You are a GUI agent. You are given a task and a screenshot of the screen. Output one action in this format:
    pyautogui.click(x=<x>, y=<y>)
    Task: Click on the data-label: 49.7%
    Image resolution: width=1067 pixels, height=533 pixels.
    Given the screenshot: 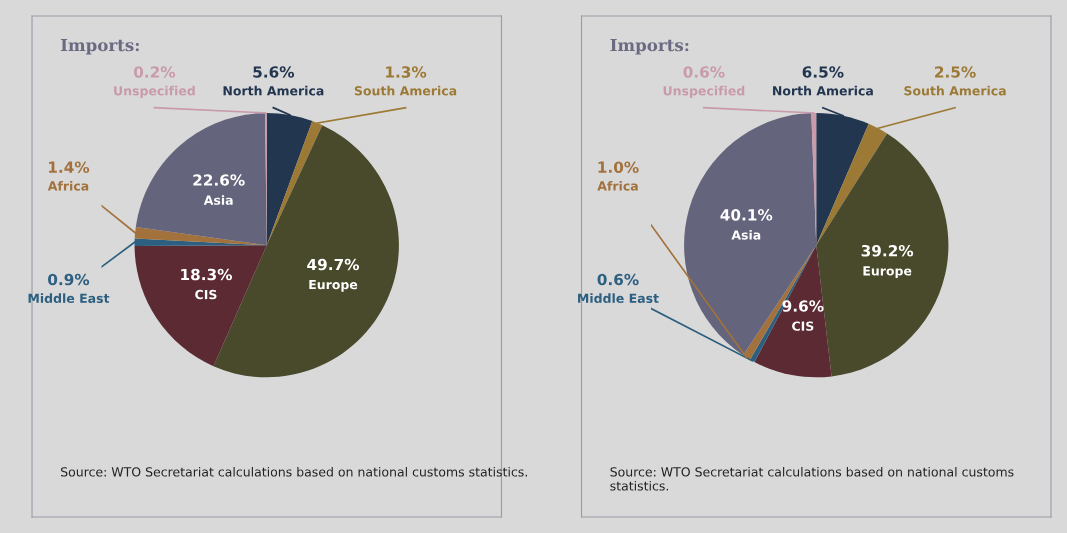 What is the action you would take?
    pyautogui.click(x=333, y=264)
    